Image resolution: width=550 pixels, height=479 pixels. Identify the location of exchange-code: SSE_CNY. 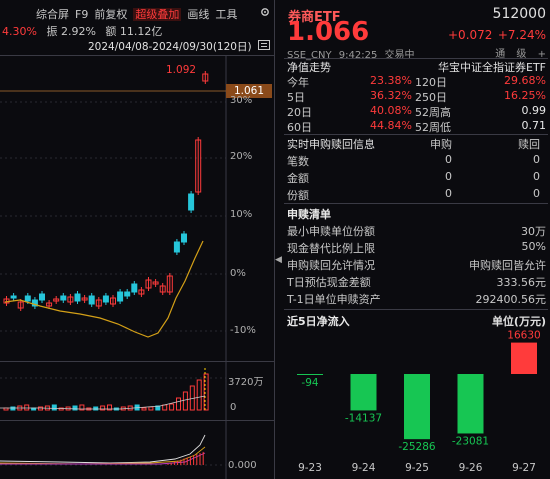
(309, 55).